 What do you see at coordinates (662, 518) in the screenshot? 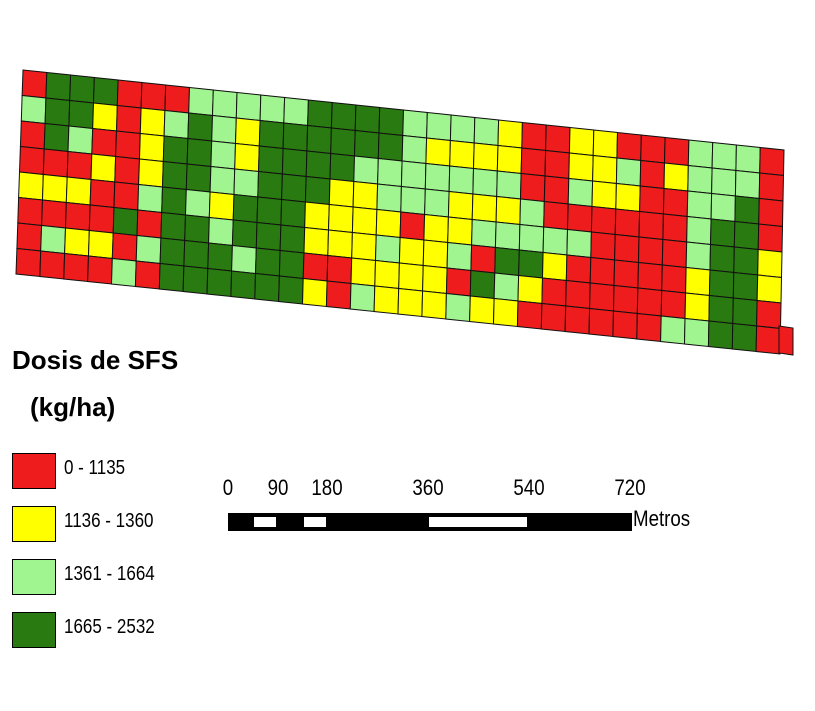
I see `scale-unit-label: Metros` at bounding box center [662, 518].